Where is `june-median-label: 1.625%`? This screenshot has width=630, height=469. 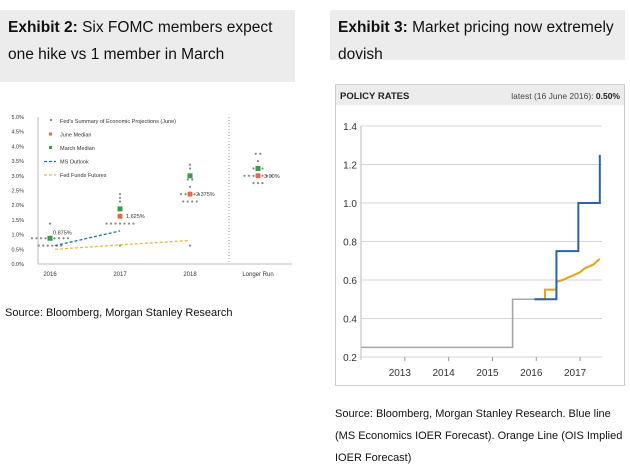 june-median-label: 1.625% is located at coordinates (135, 217).